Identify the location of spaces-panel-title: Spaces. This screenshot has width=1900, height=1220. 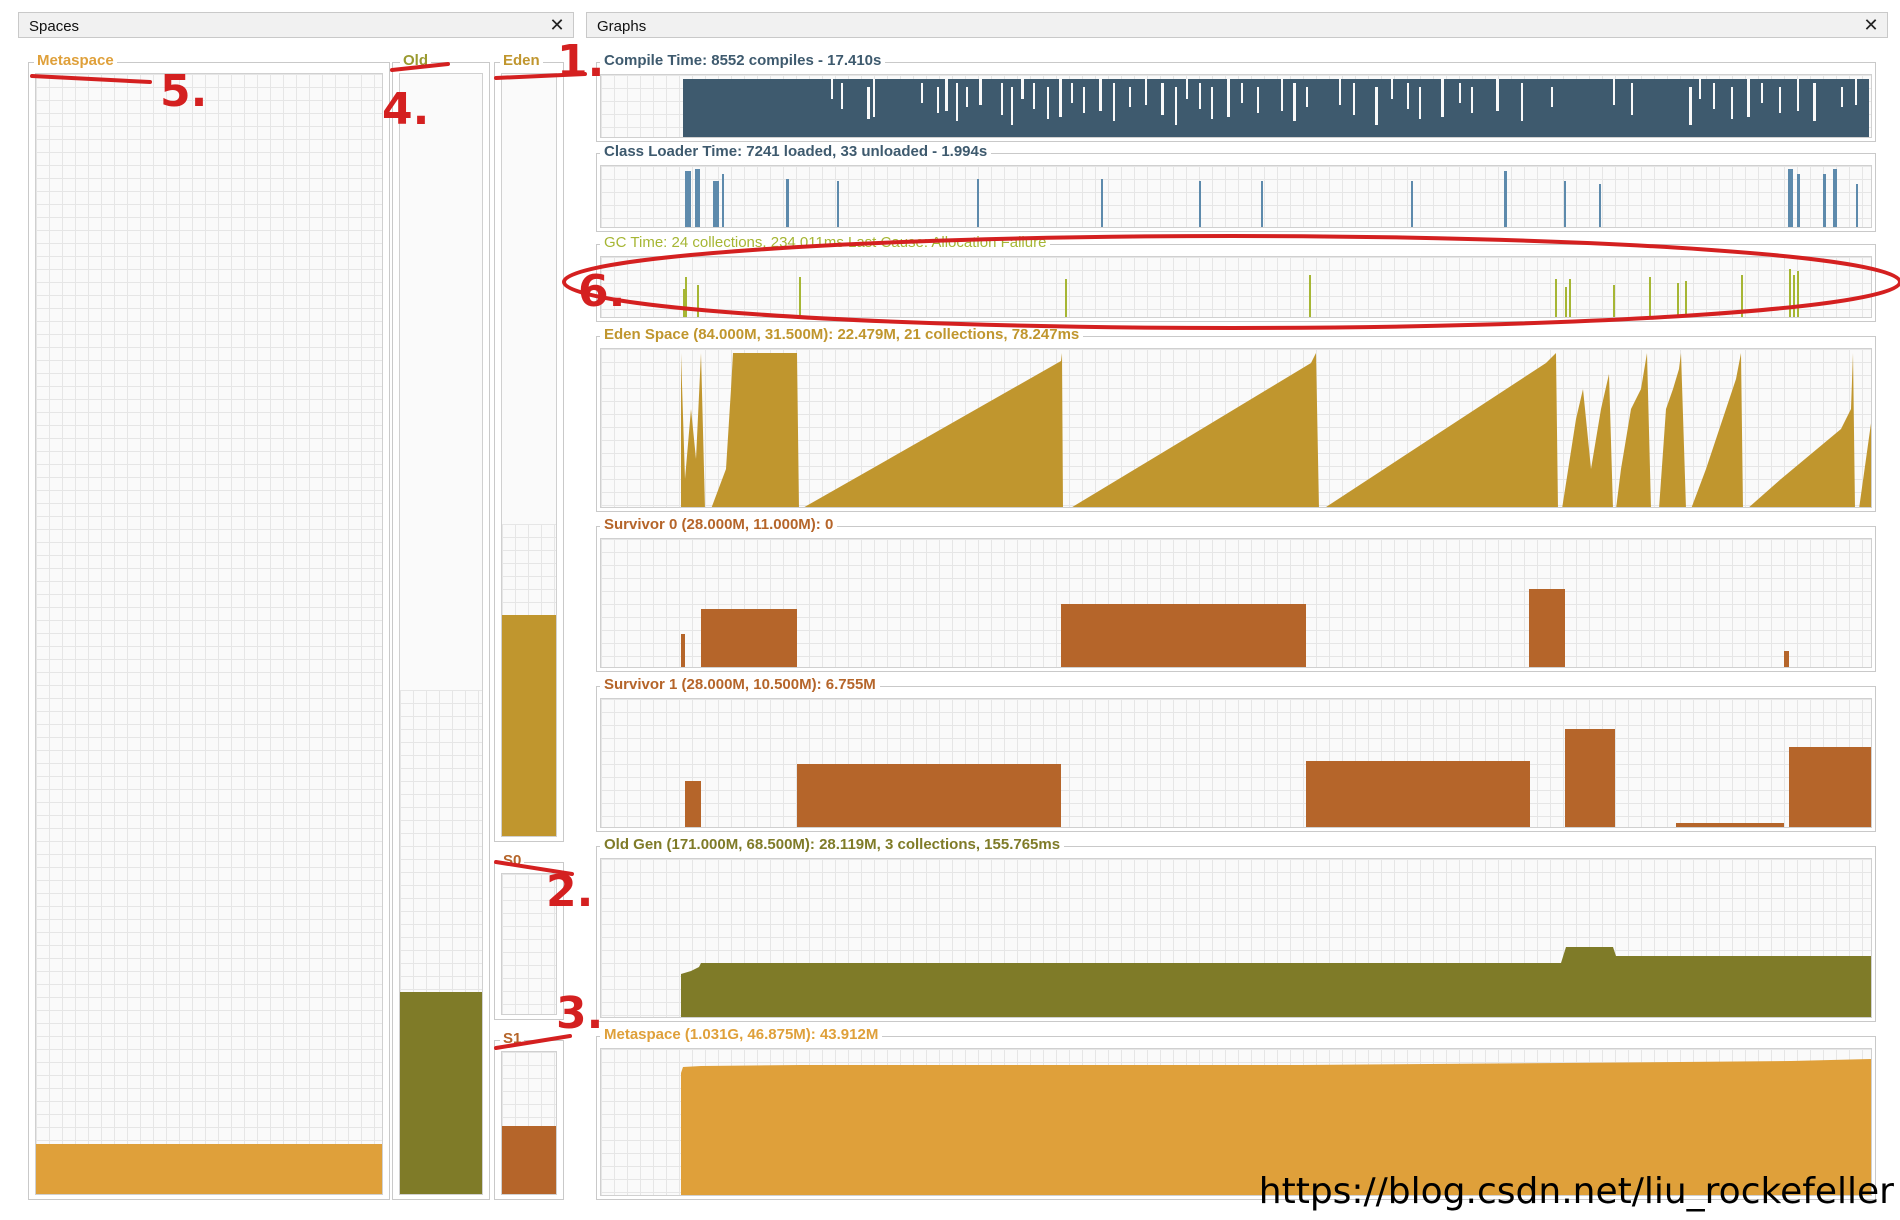
(54, 26).